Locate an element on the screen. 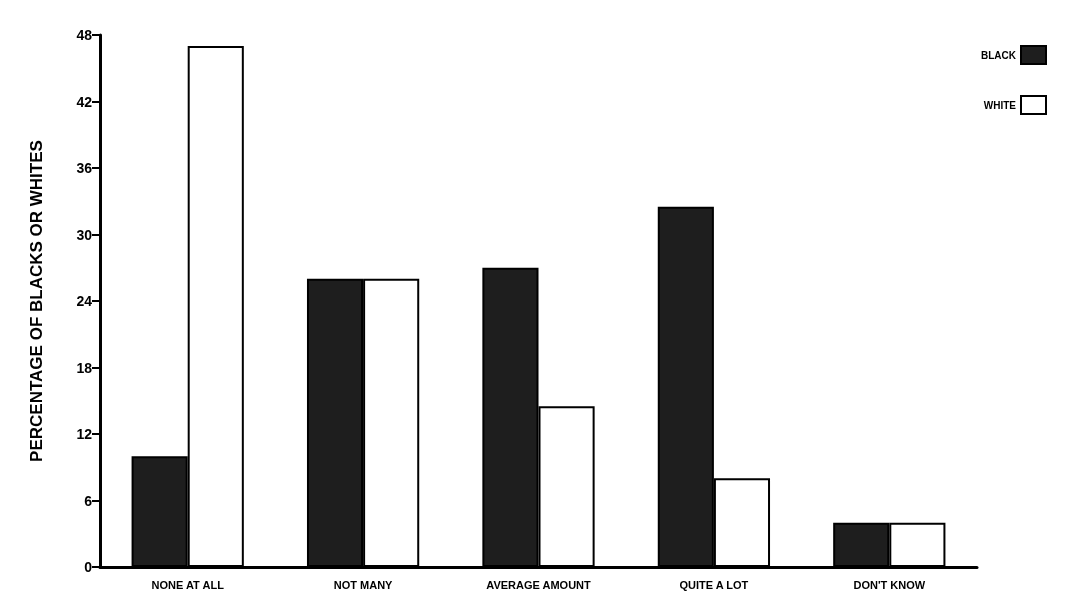 The width and height of the screenshot is (1067, 607). y-tick-label: 42 is located at coordinates (84, 101).